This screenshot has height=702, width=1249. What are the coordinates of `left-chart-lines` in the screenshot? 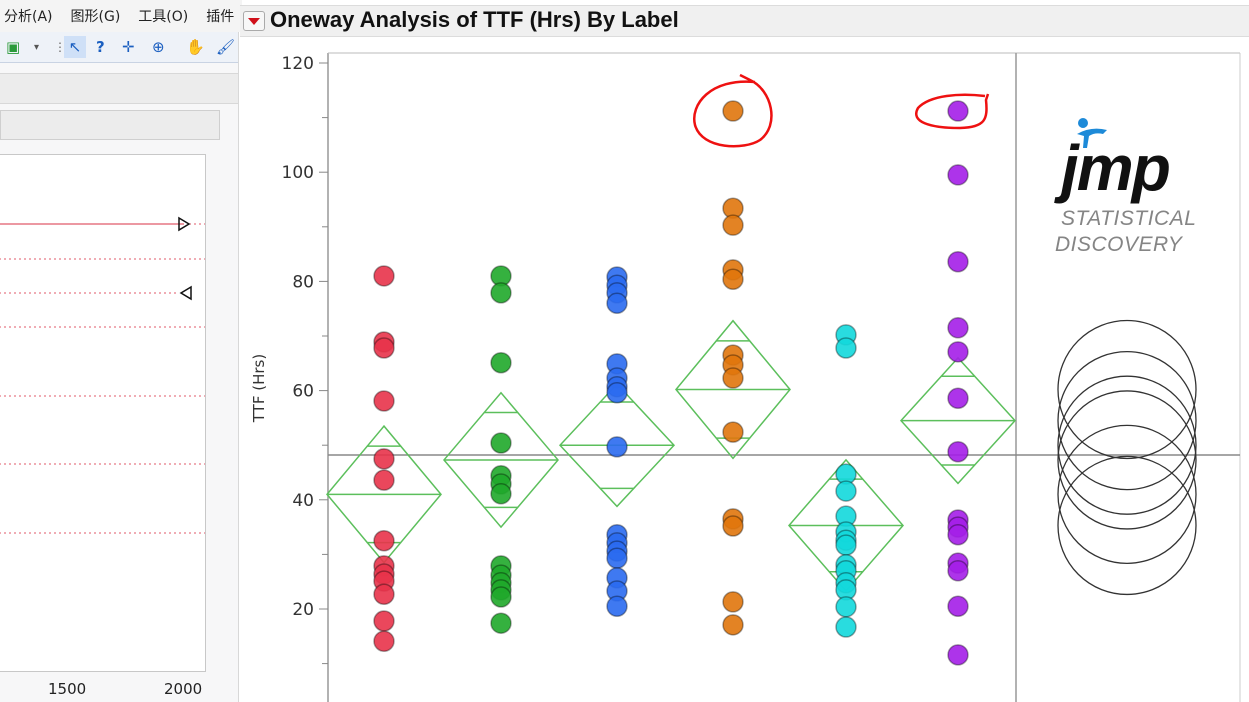 It's located at (102, 375).